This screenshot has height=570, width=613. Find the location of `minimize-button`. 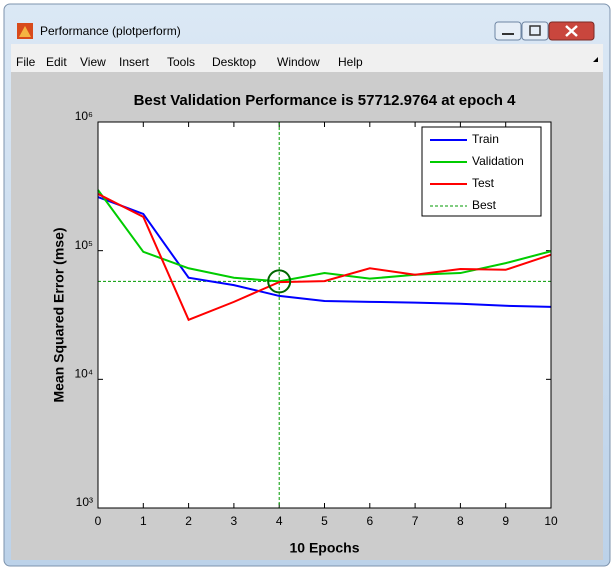

minimize-button is located at coordinates (508, 31).